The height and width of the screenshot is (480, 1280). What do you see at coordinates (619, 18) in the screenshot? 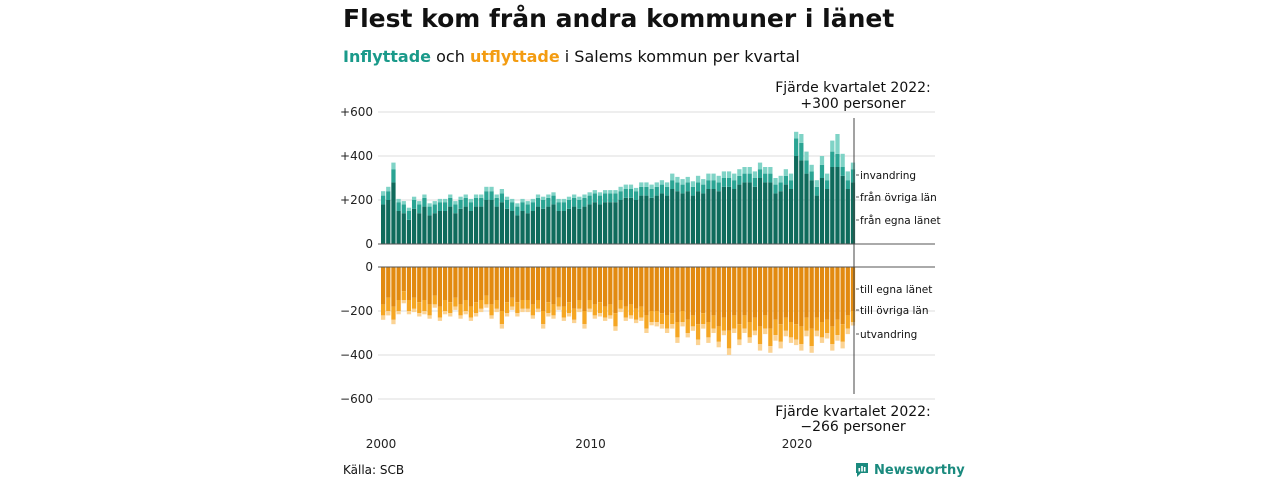
I see `chart-title: Flest kom från andra kommuner i länet` at bounding box center [619, 18].